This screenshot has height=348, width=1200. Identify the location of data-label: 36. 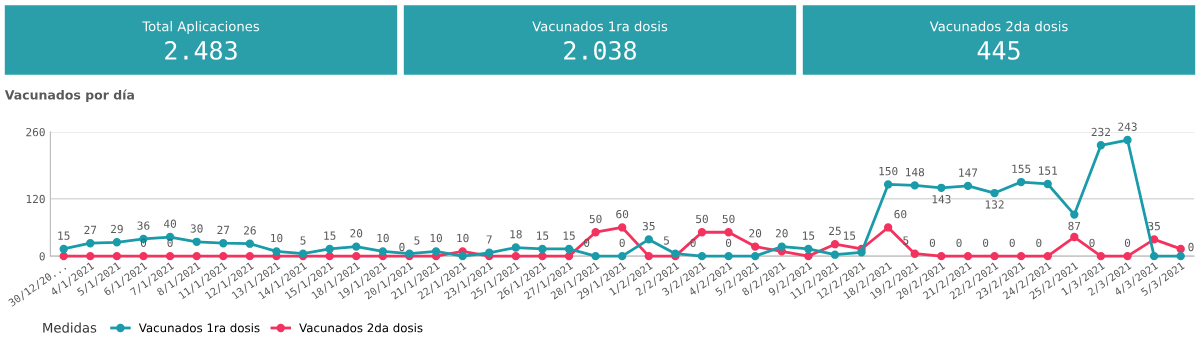
(143, 225).